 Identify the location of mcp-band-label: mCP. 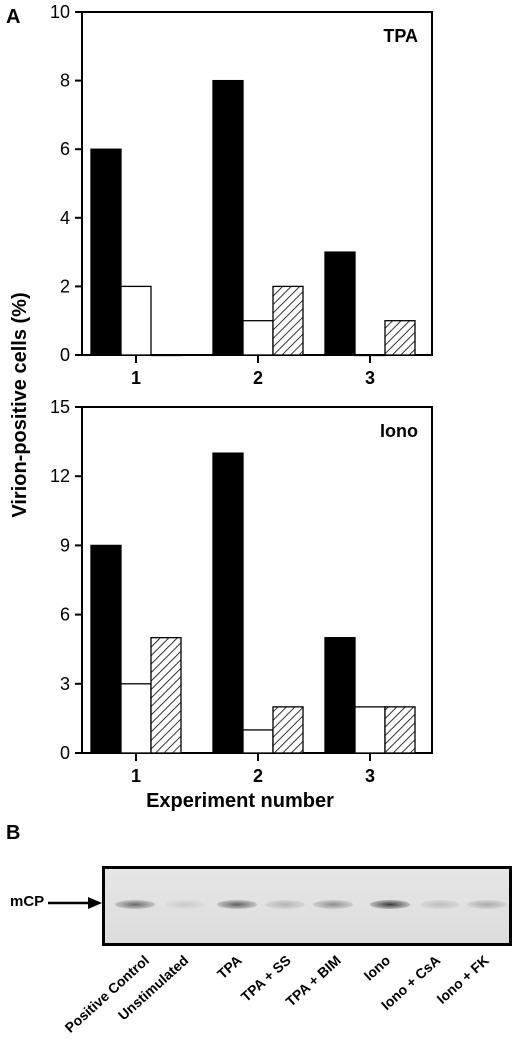
(27, 901).